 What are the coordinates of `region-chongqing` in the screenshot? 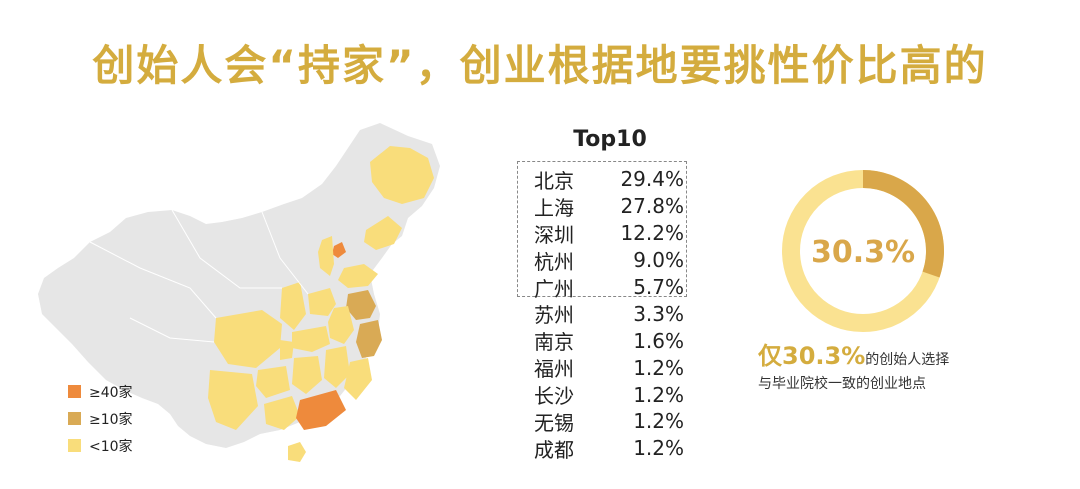 It's located at (287, 350).